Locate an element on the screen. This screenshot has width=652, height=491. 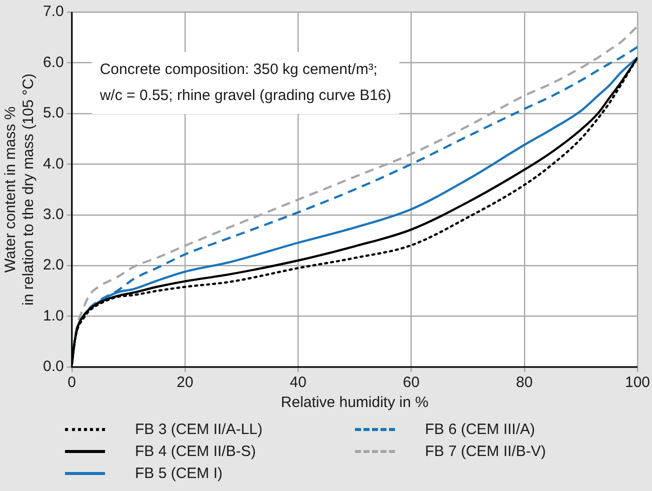
y-tick-label: 7.0 is located at coordinates (53, 11).